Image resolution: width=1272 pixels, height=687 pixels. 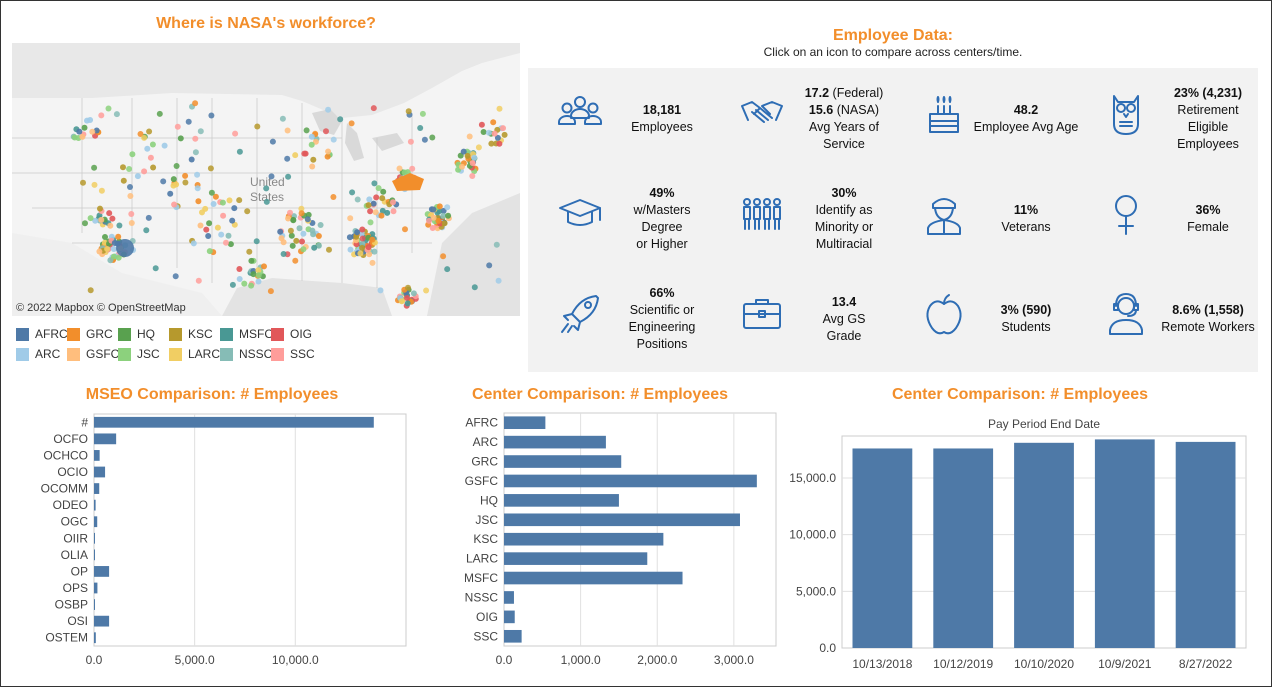 I want to click on employee-tile-4: 23% (4,231) Retirement Eligible Employees, so click(x=1165, y=118).